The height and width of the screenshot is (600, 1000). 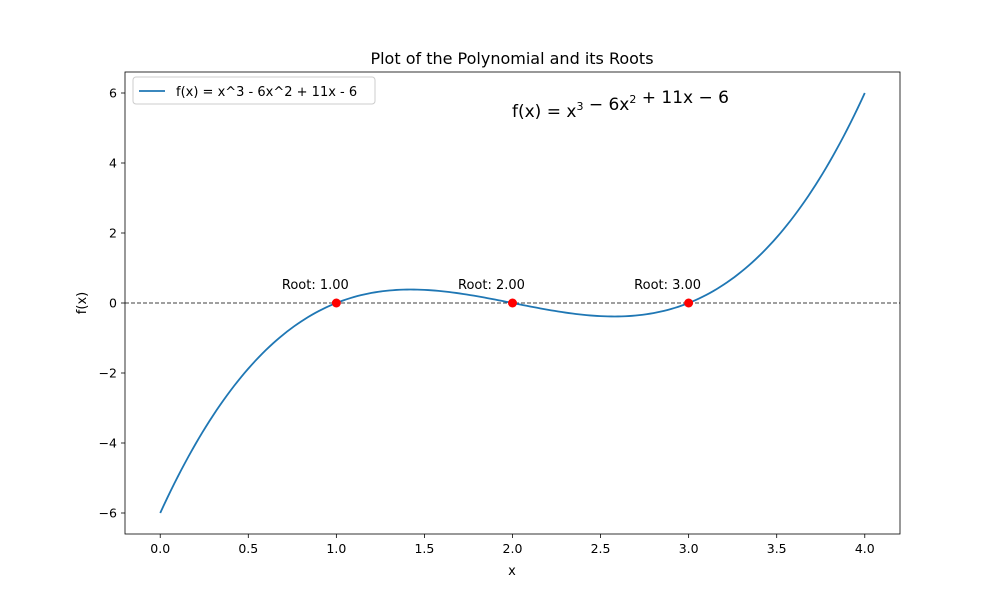 I want to click on formula-annotation: f(x) = x3 − 6x2 + 11x − 6, so click(x=620, y=105).